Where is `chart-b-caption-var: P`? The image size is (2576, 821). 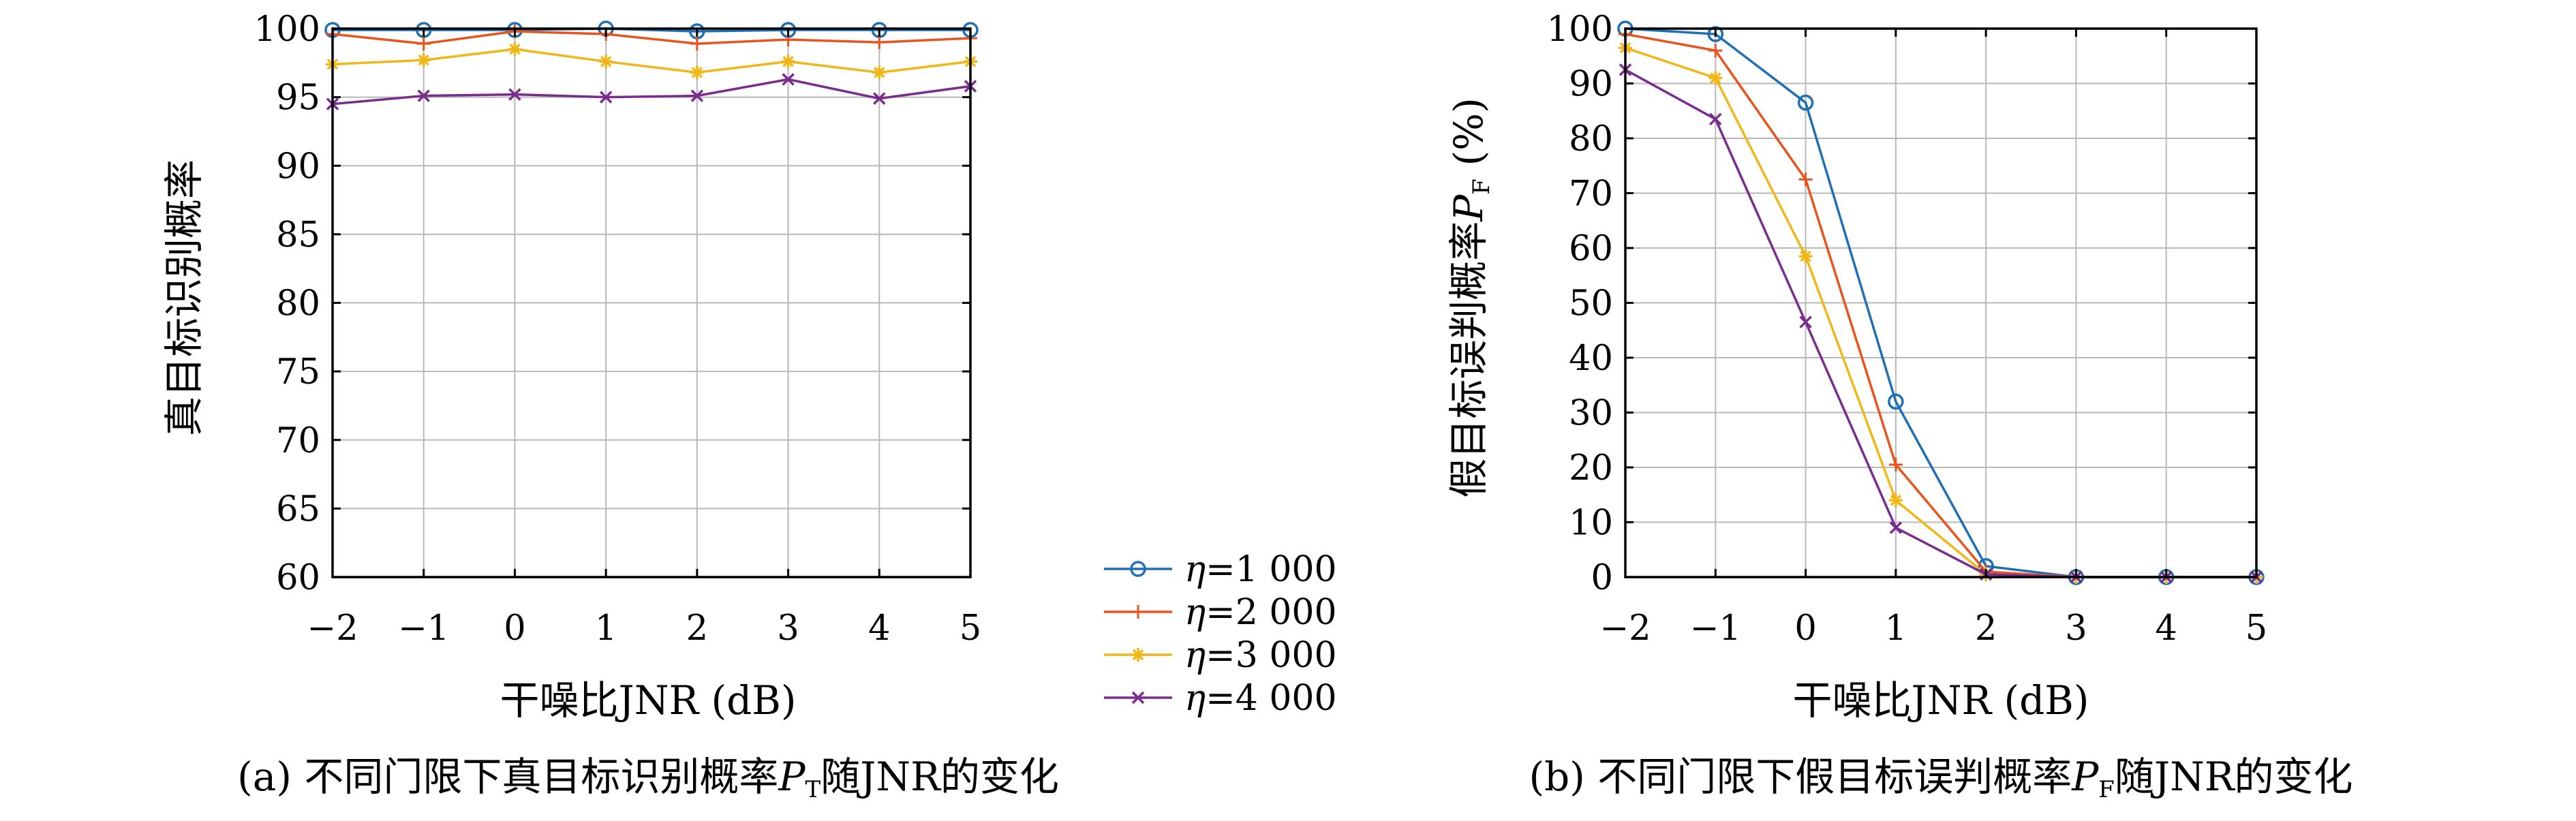
chart-b-caption-var: P is located at coordinates (2085, 777).